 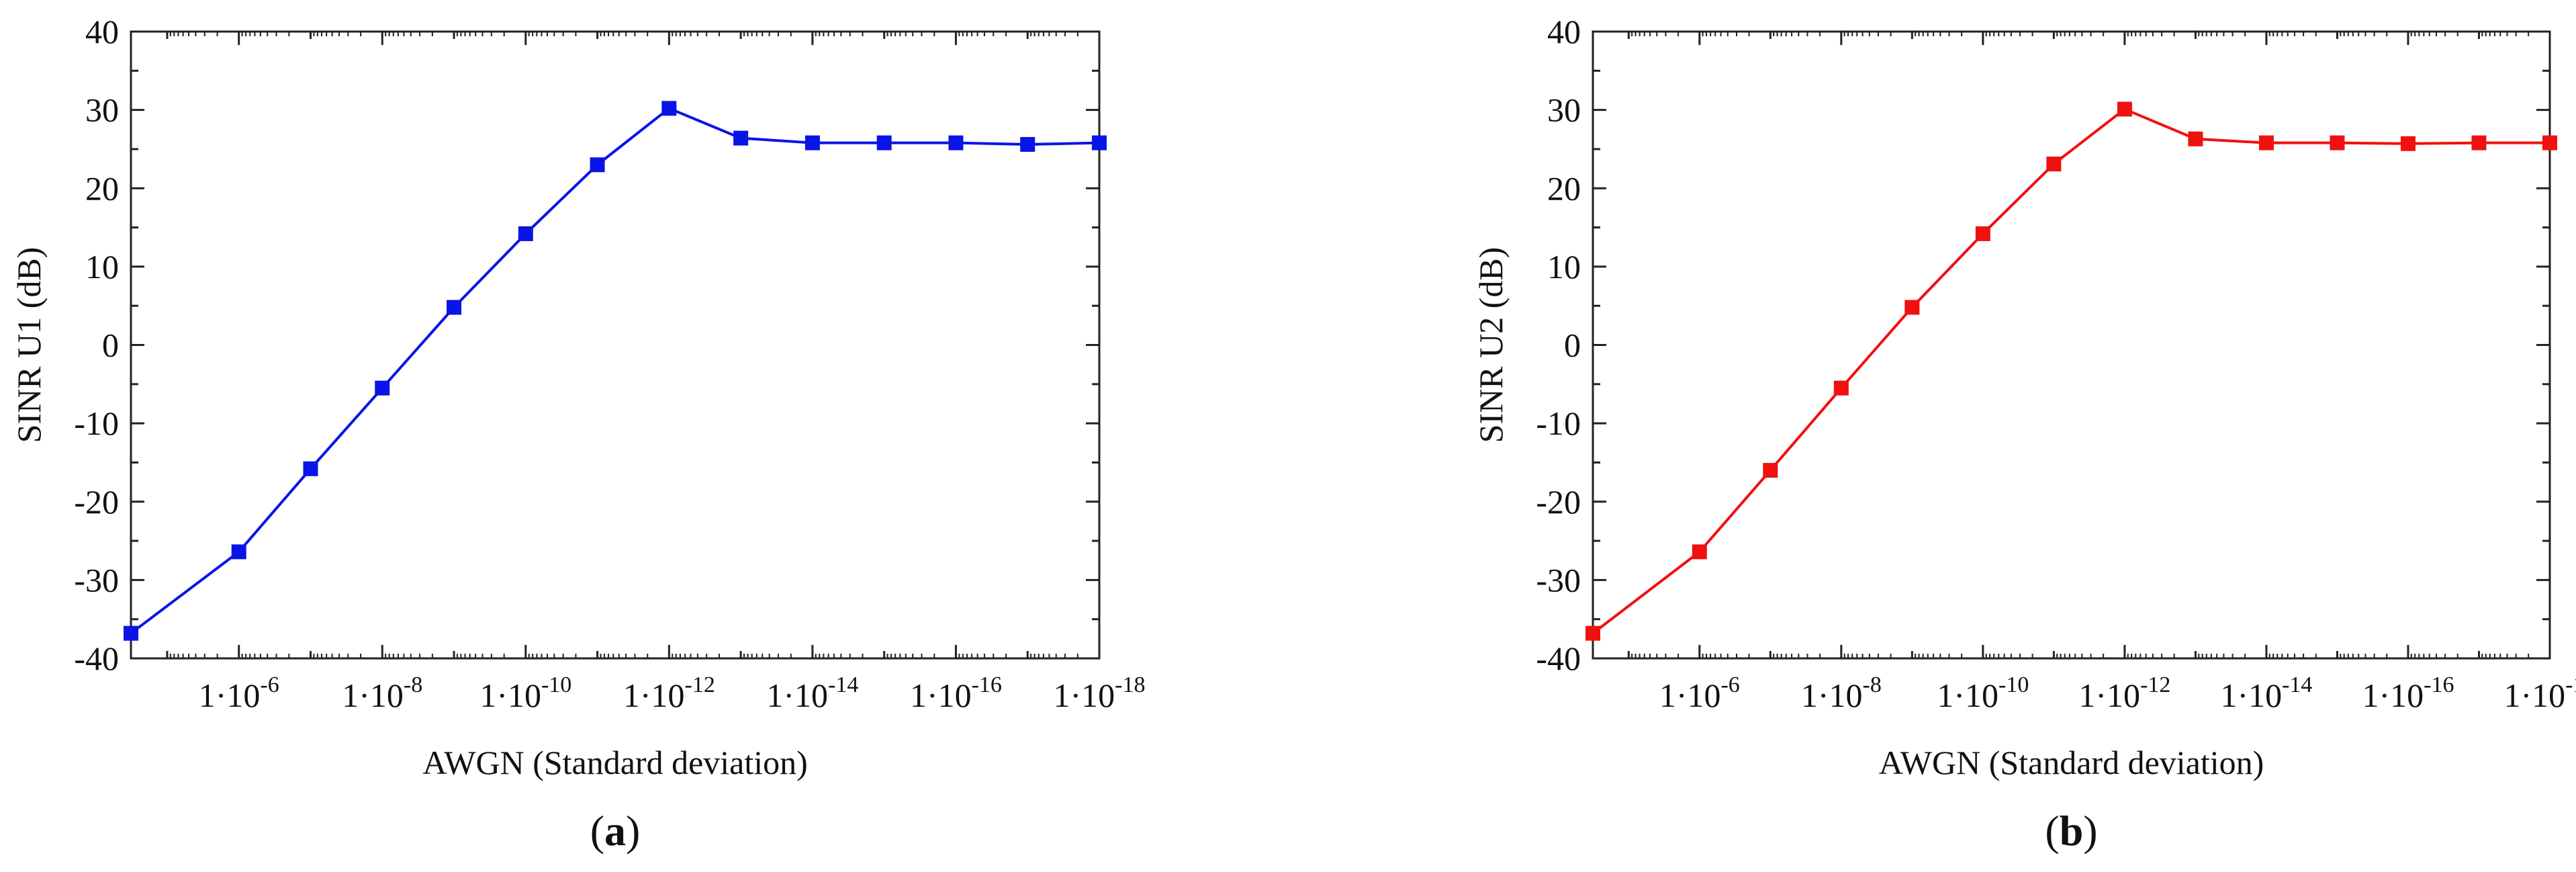 I want to click on chart-b-y-tick-label: 20, so click(x=1564, y=188).